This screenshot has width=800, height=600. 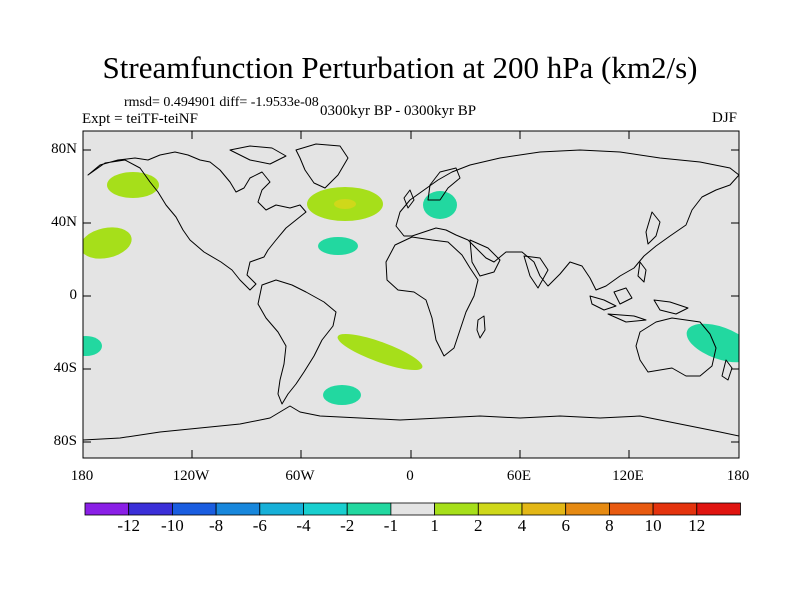 I want to click on india-coast, so click(x=536, y=272).